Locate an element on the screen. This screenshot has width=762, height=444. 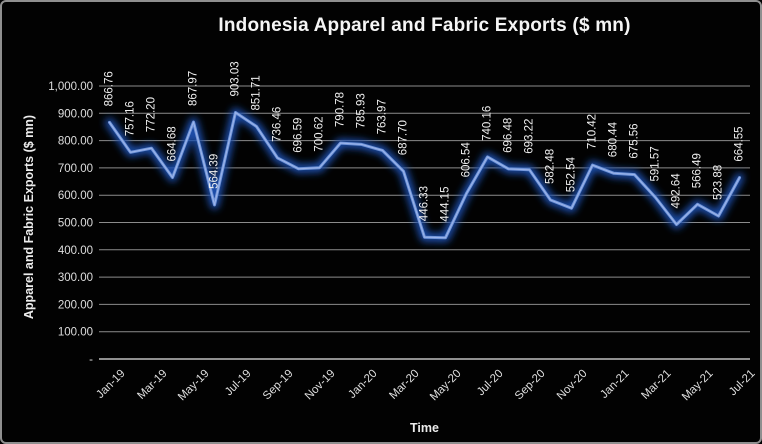
x-tick-label: Mar-21 is located at coordinates (656, 385).